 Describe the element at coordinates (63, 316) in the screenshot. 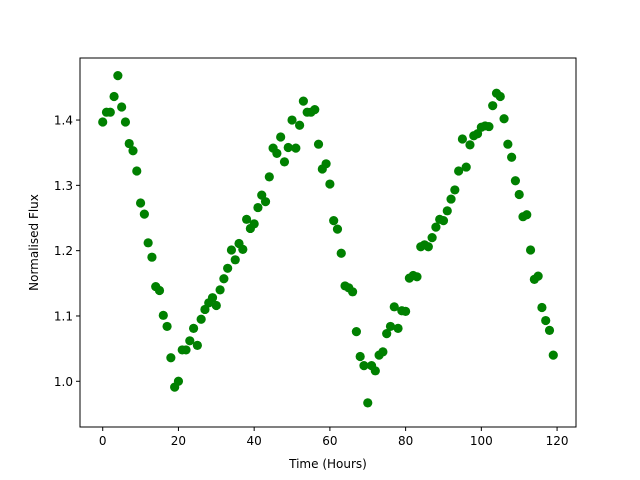

I see `y-tick-label: 1.1` at that location.